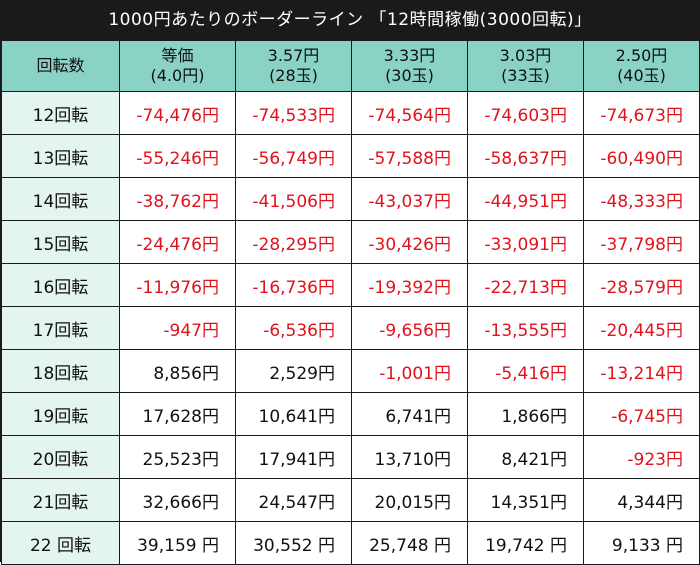 The height and width of the screenshot is (565, 700). I want to click on header-col-2-rate: 3.33円, so click(409, 55).